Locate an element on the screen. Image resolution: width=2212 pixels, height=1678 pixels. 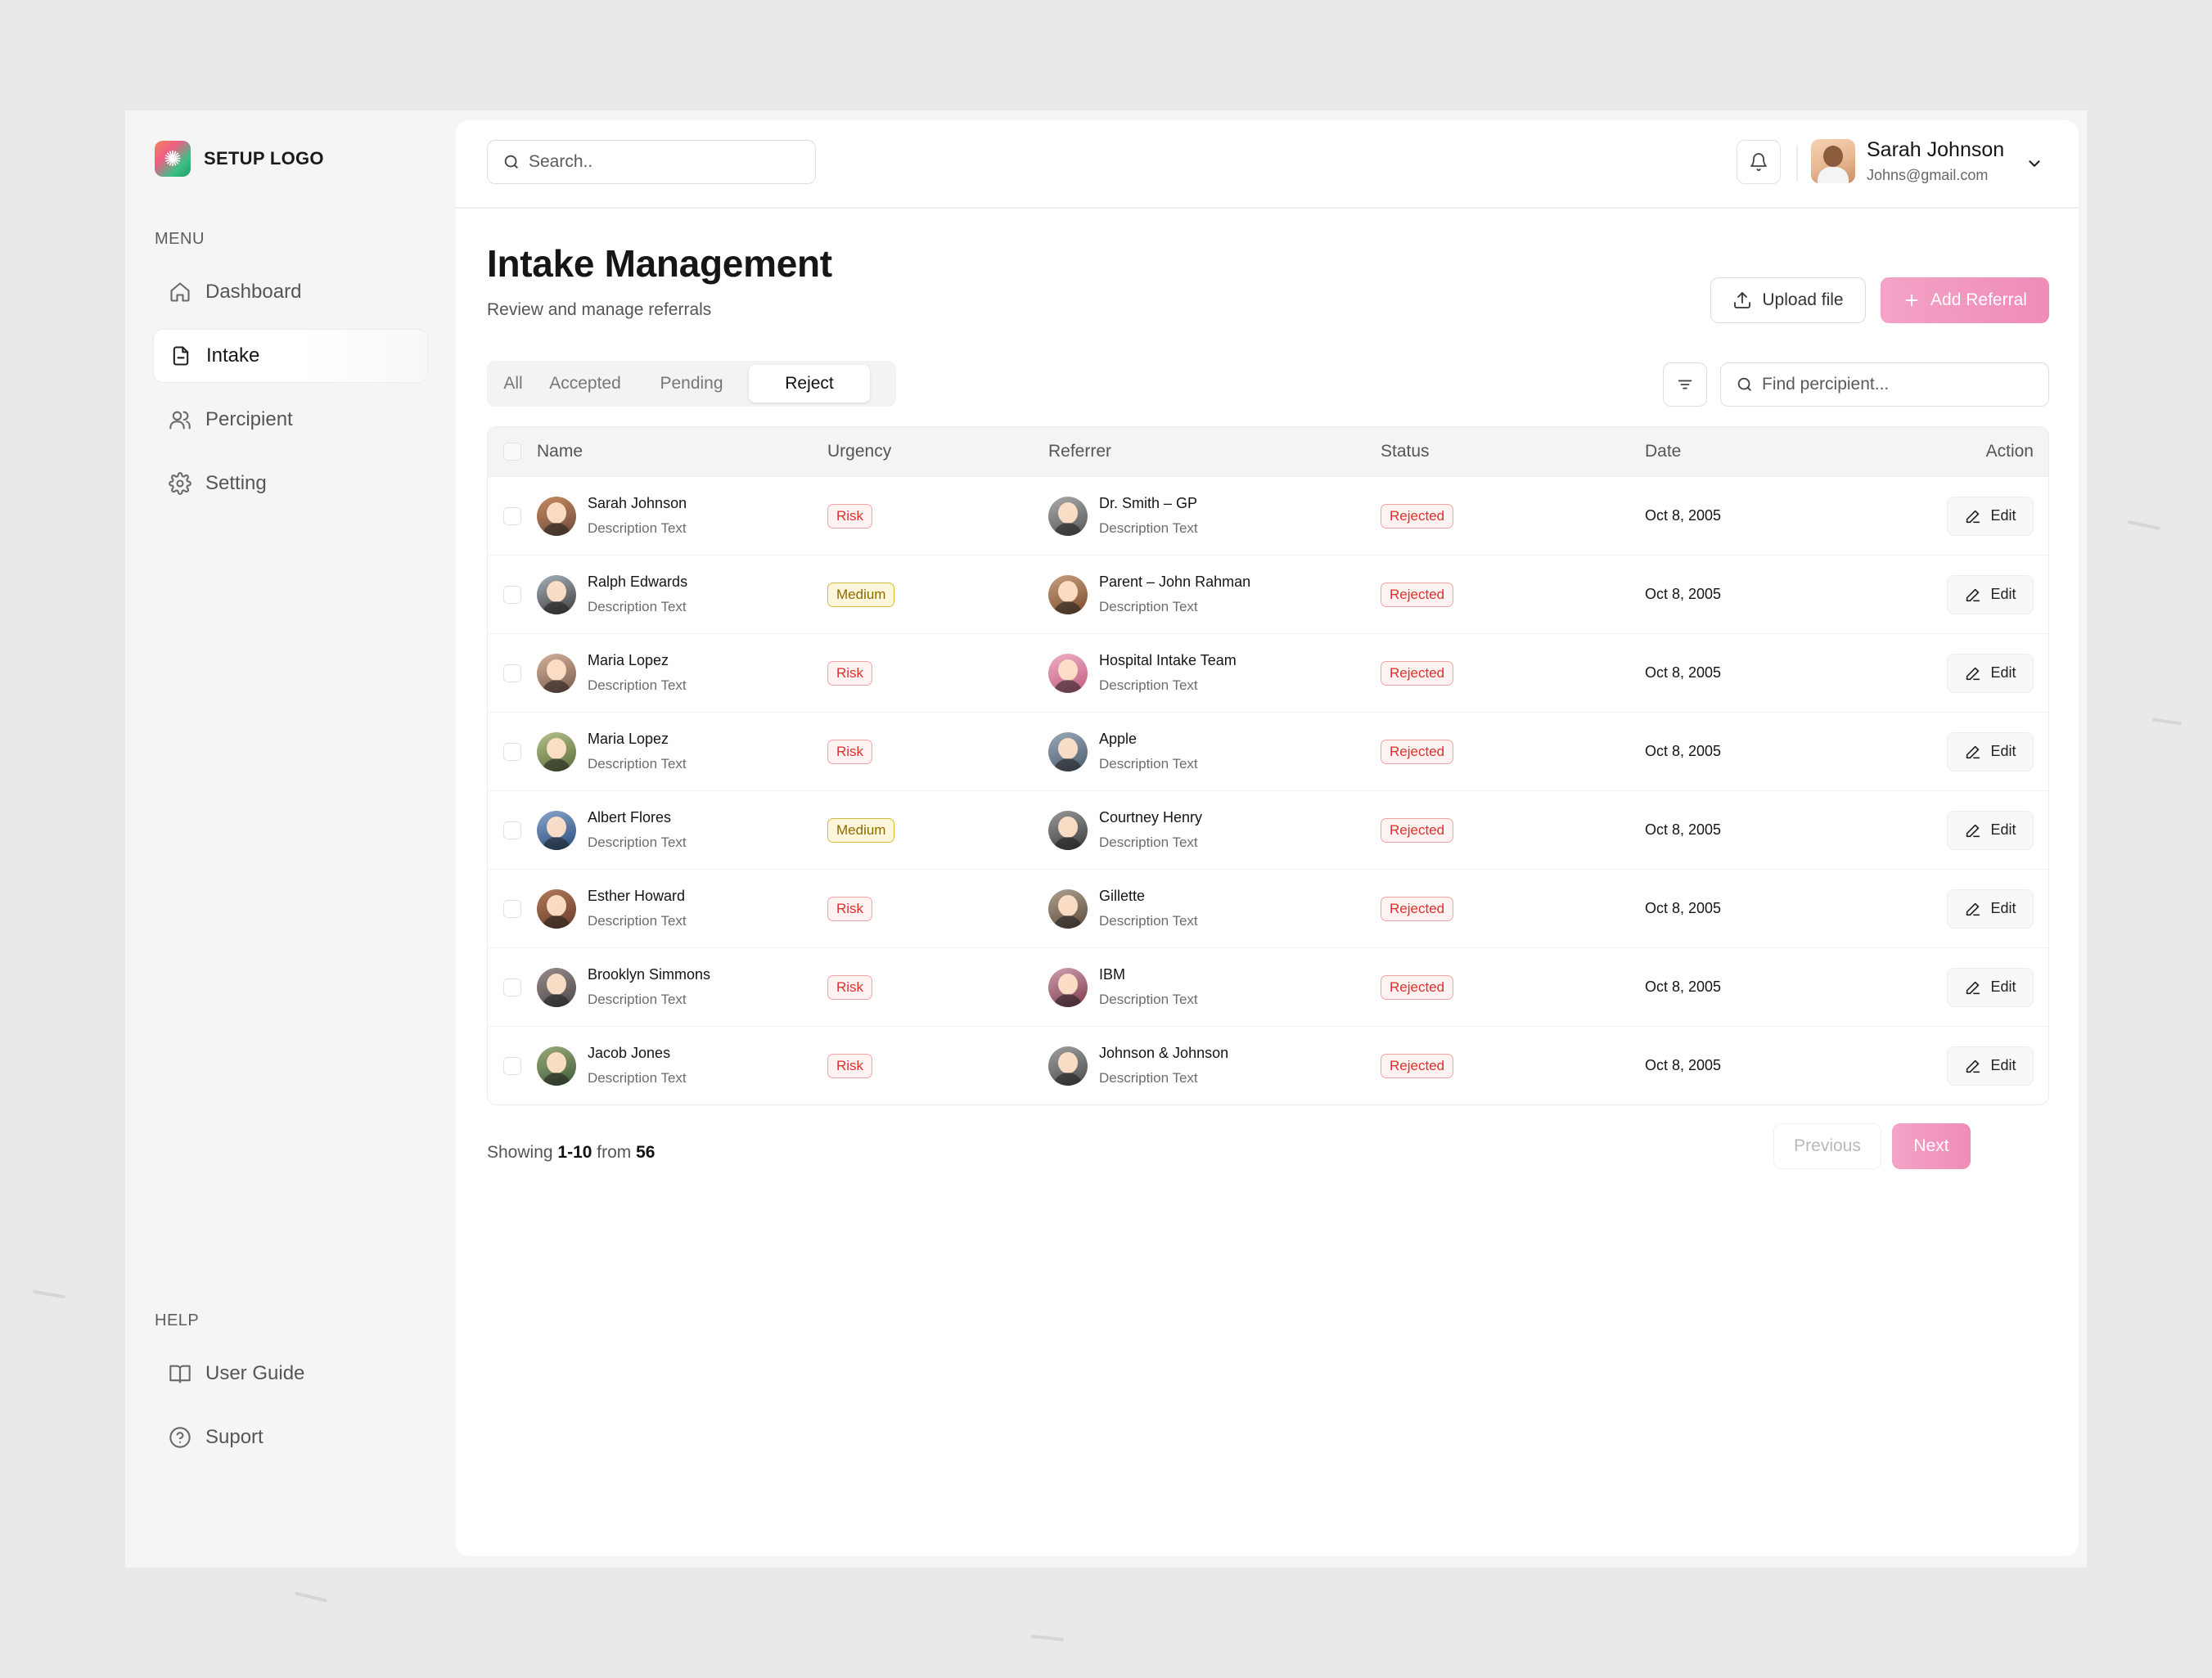
sidebar-item-setting: Setting is located at coordinates (290, 484).